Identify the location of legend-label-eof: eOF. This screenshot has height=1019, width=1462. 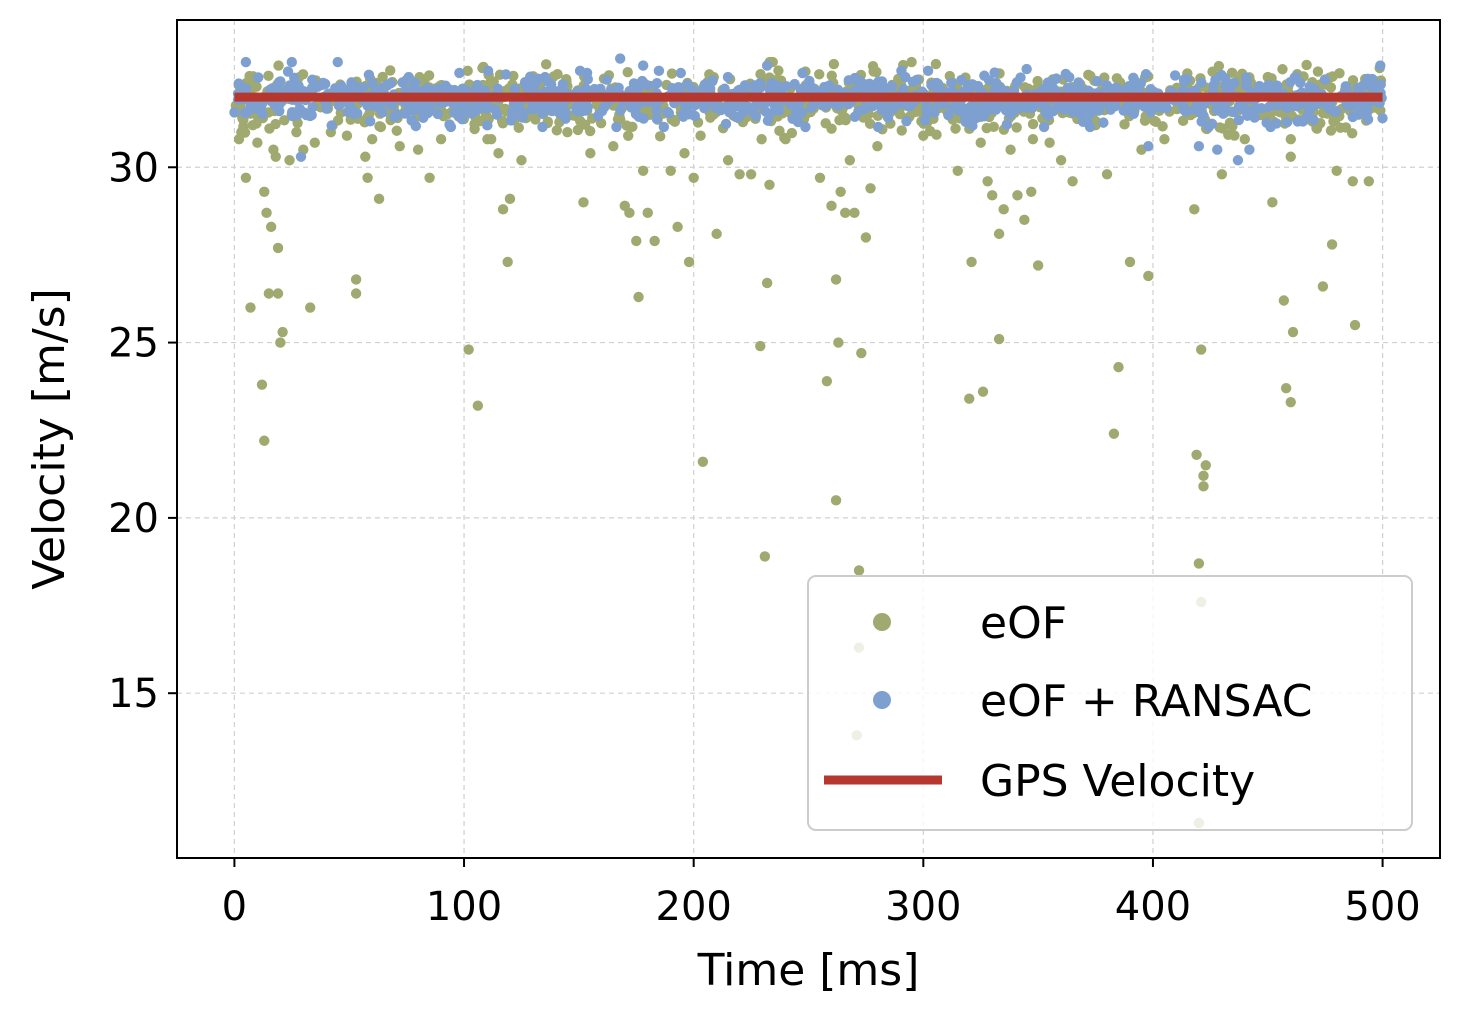
(1023, 623).